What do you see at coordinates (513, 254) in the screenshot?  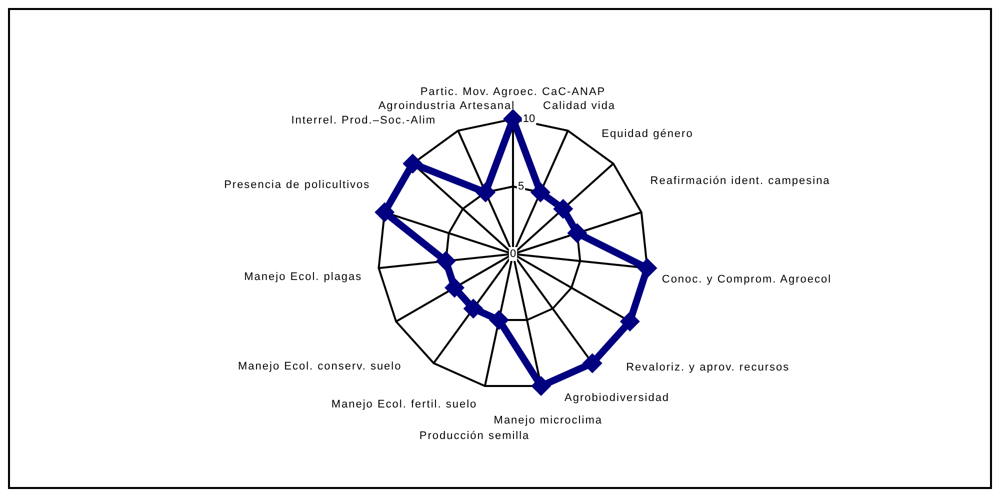 I see `y-tick-label: 0` at bounding box center [513, 254].